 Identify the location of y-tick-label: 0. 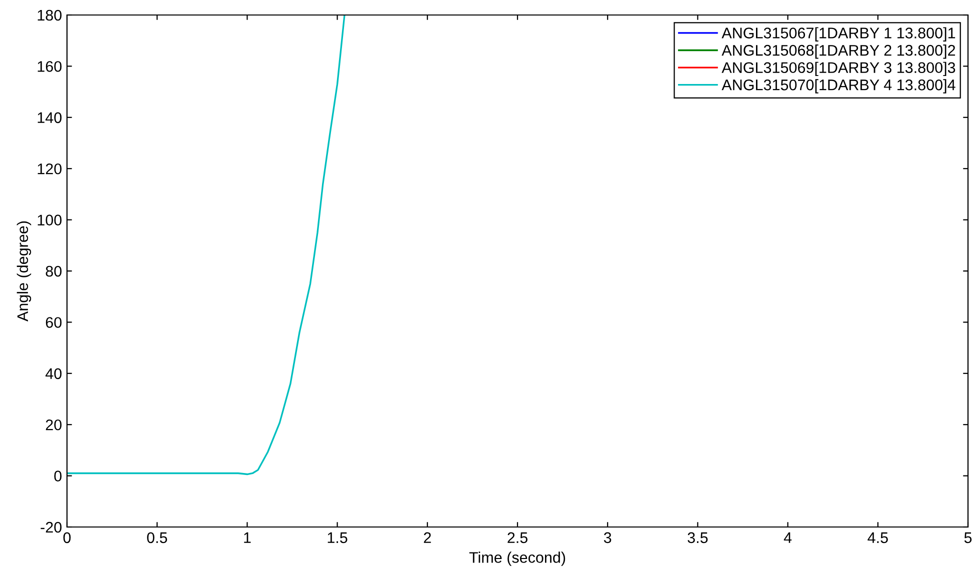
(58, 476).